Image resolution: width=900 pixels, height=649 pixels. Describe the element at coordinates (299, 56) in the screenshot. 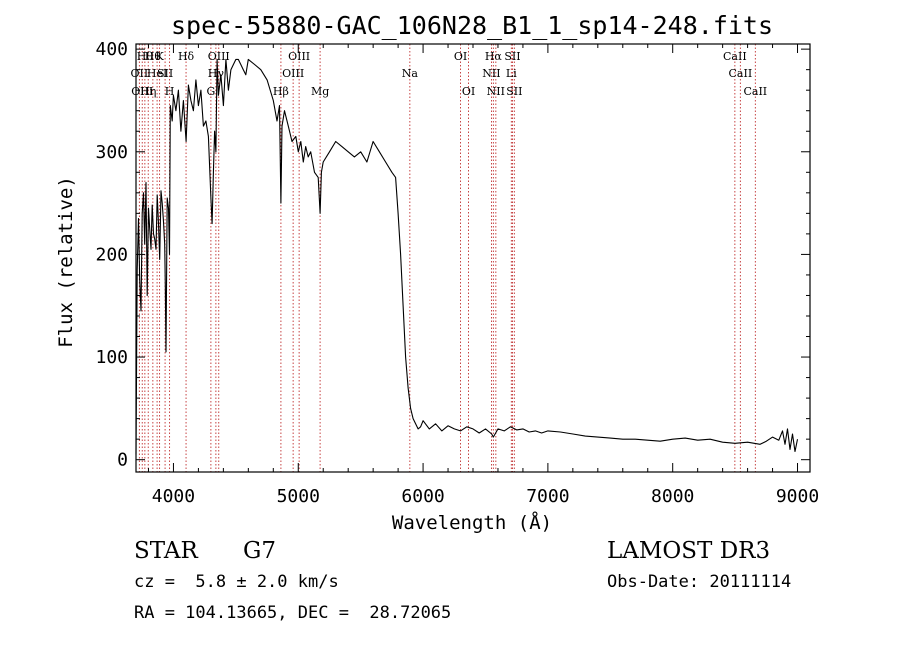

I see `line-label-15: OIII` at that location.